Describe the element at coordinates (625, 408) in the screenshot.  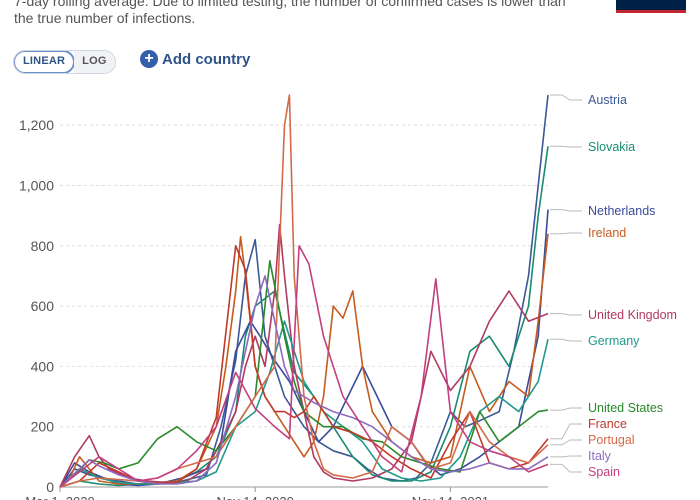
I see `legend-label-united-states: United States` at that location.